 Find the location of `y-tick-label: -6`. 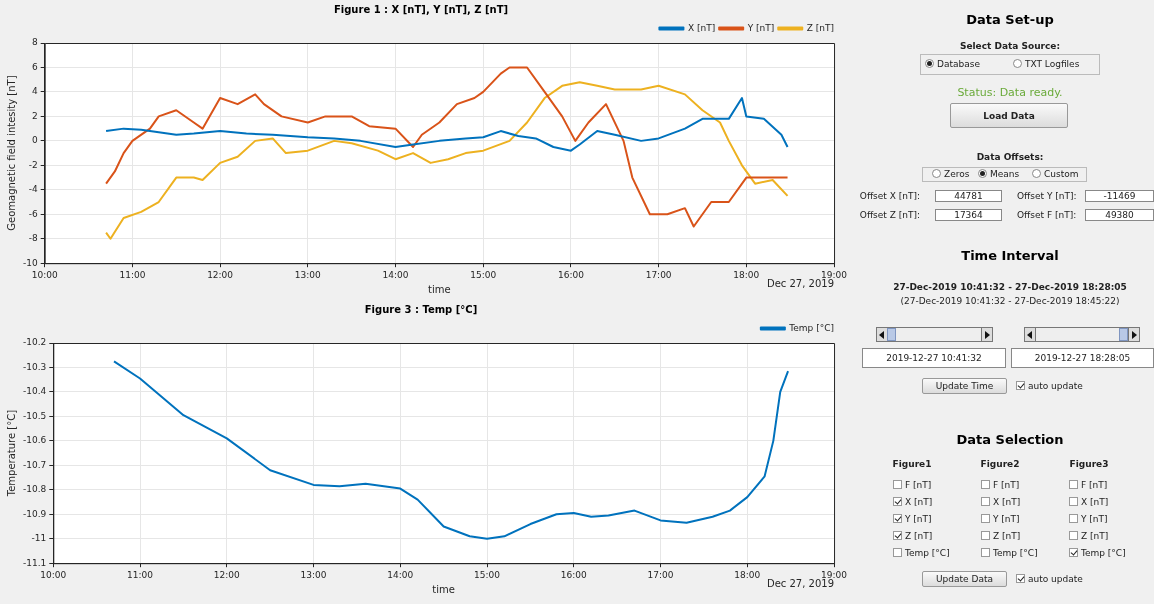

y-tick-label: -6 is located at coordinates (33, 213).